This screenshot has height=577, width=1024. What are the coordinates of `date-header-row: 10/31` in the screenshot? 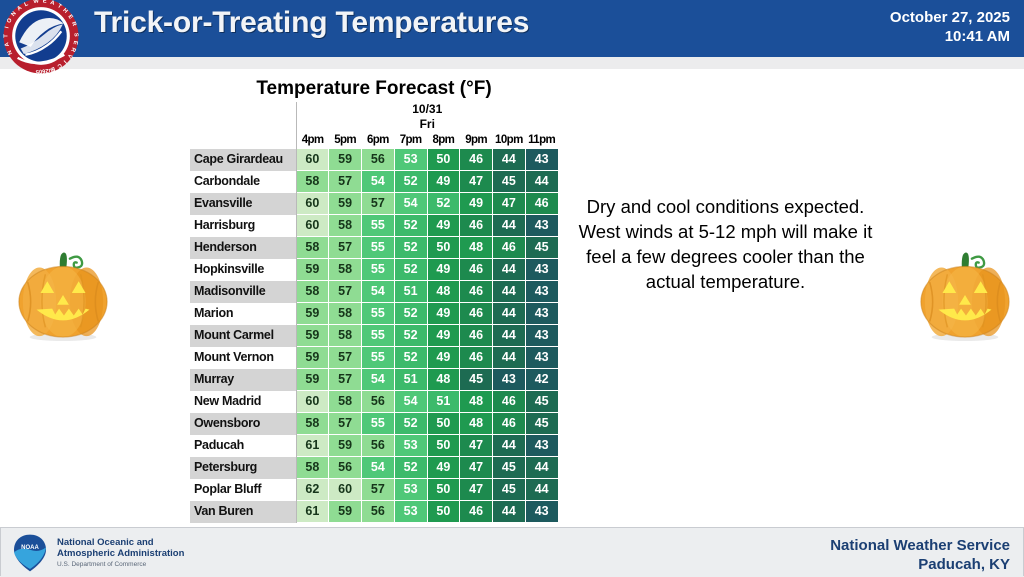 It's located at (374, 109).